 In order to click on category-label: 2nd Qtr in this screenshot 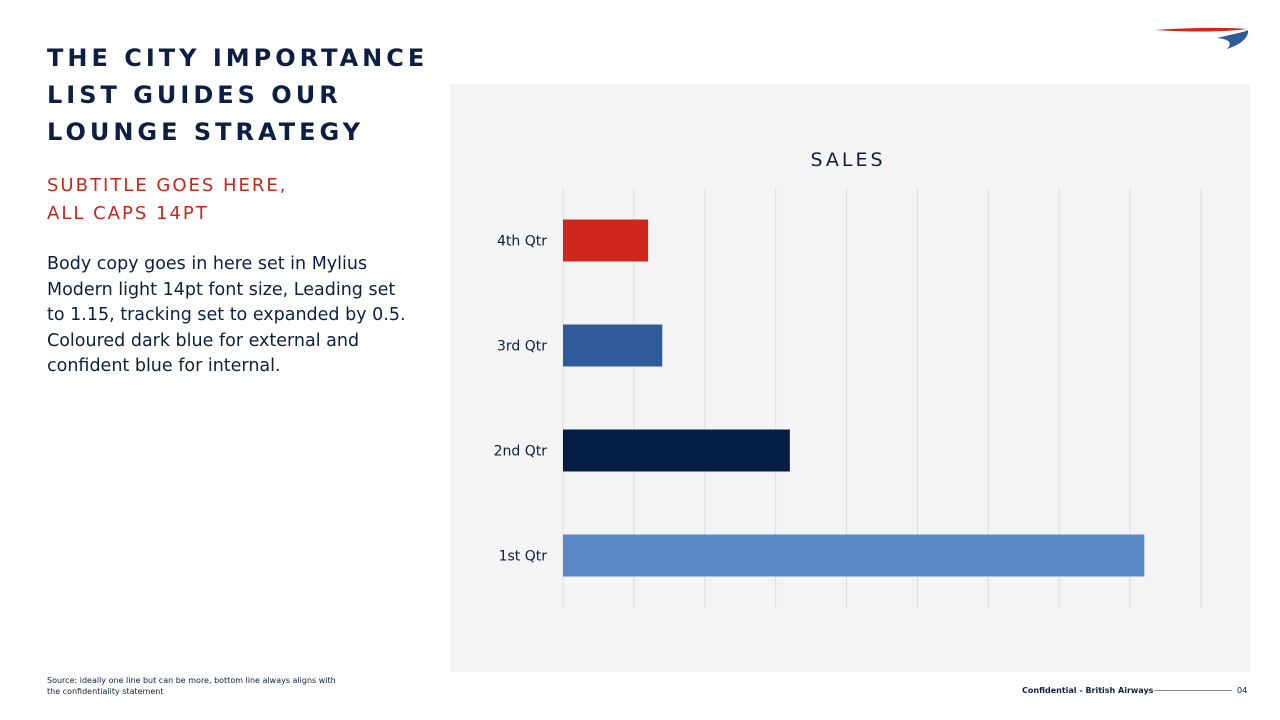, I will do `click(521, 452)`.